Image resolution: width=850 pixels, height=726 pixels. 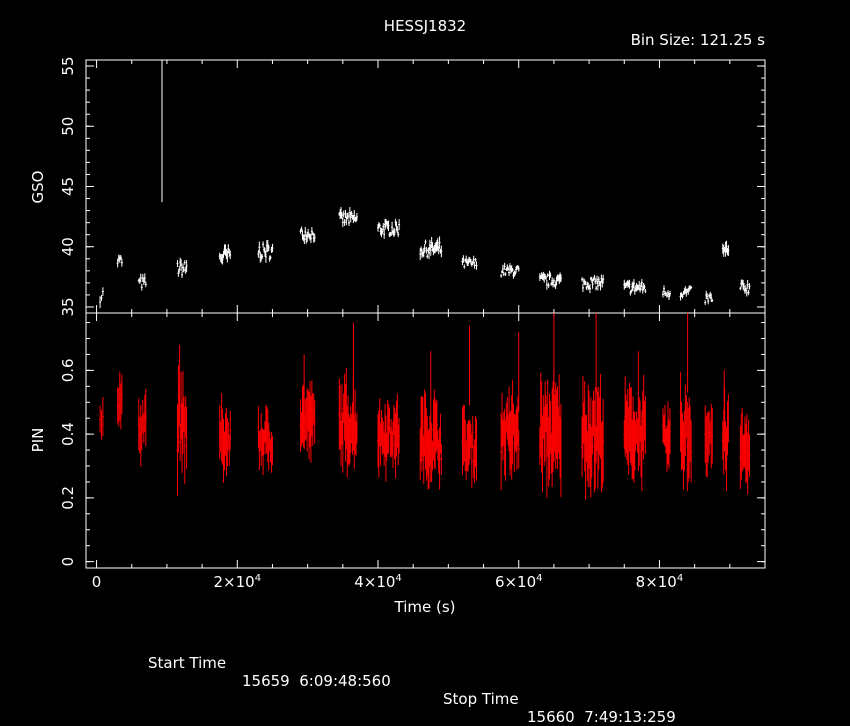 What do you see at coordinates (68, 306) in the screenshot?
I see `gso-ytick-label: 35` at bounding box center [68, 306].